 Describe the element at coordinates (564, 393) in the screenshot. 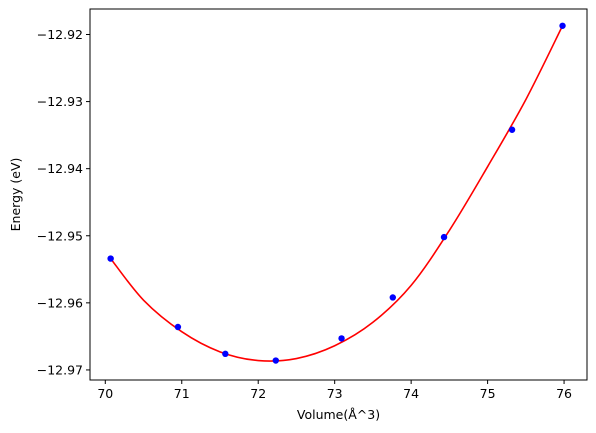

I see `x-tick-label: 76` at that location.